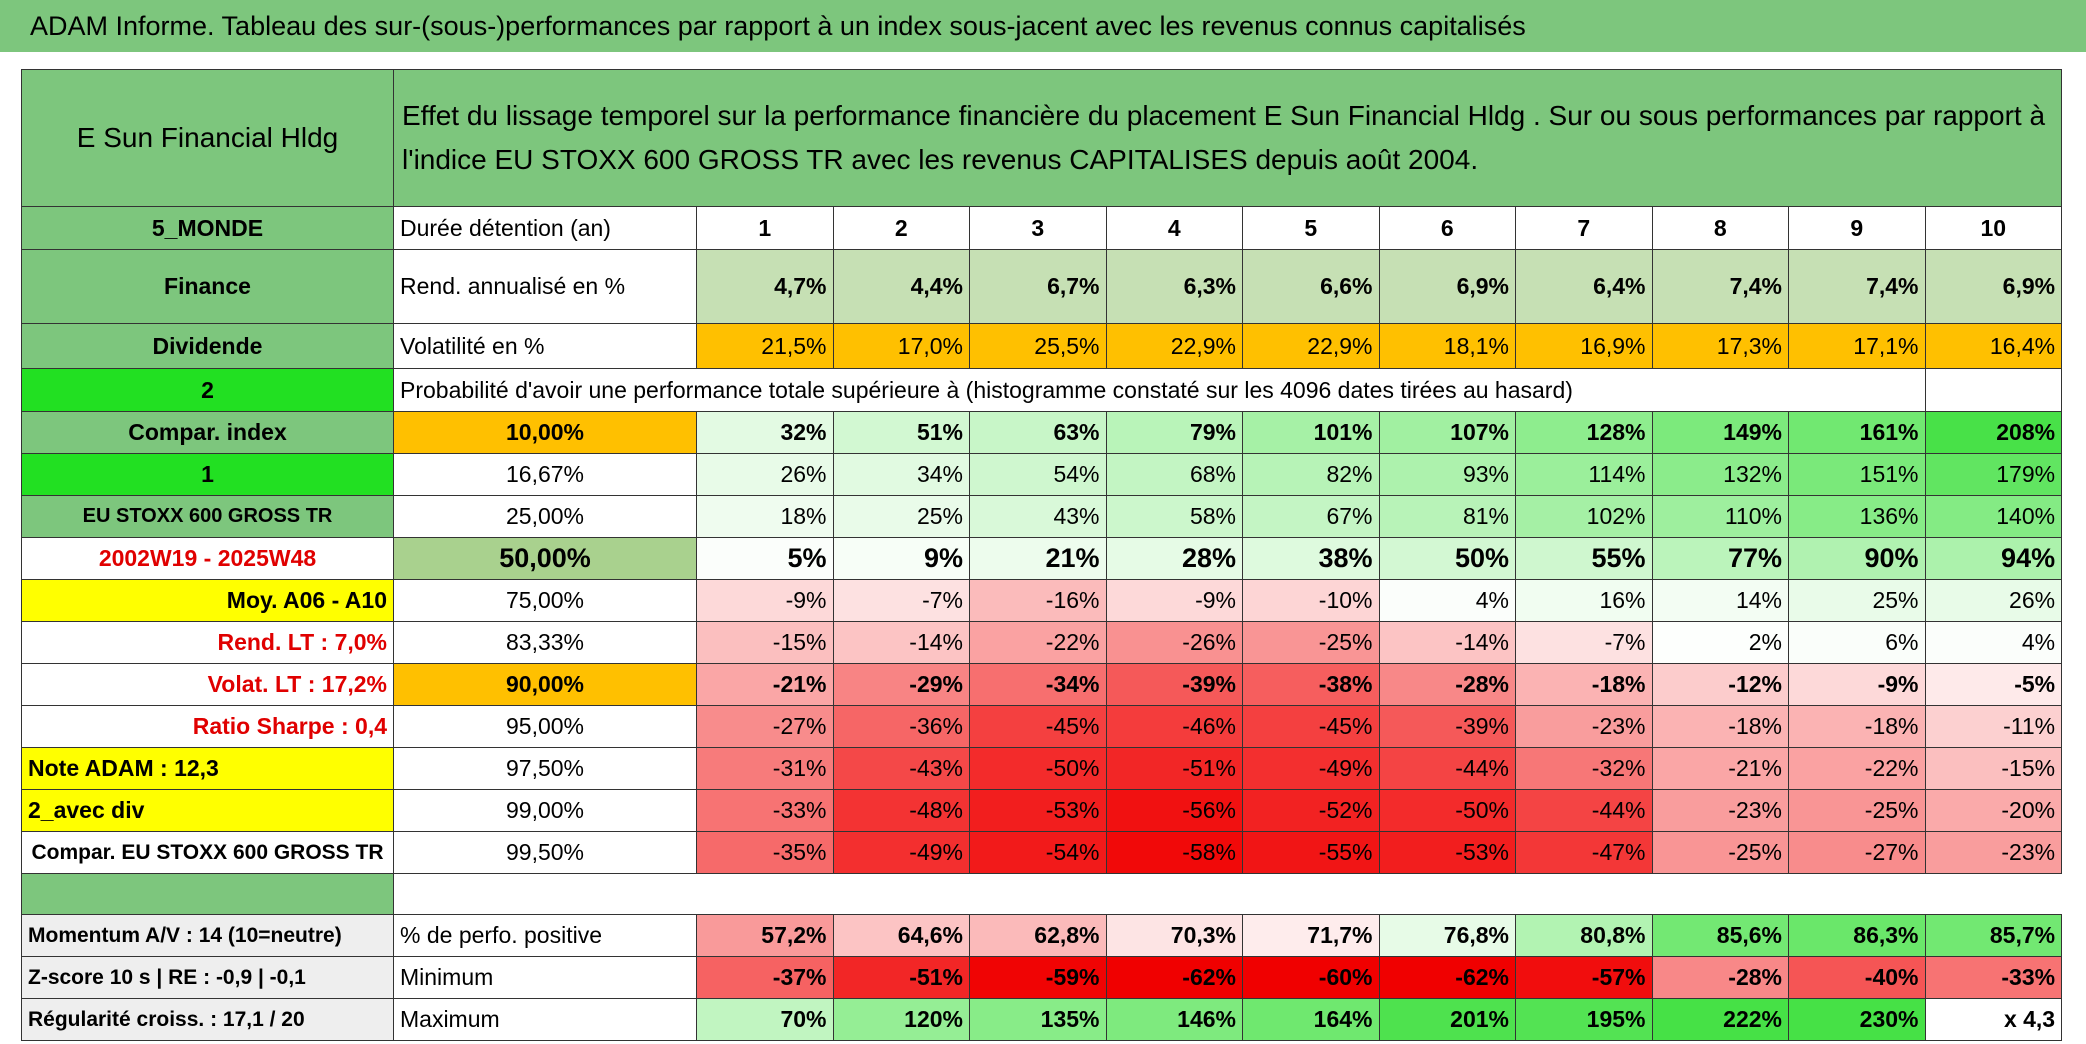 This screenshot has width=2086, height=1044. I want to click on value-cell: 120%, so click(901, 1019).